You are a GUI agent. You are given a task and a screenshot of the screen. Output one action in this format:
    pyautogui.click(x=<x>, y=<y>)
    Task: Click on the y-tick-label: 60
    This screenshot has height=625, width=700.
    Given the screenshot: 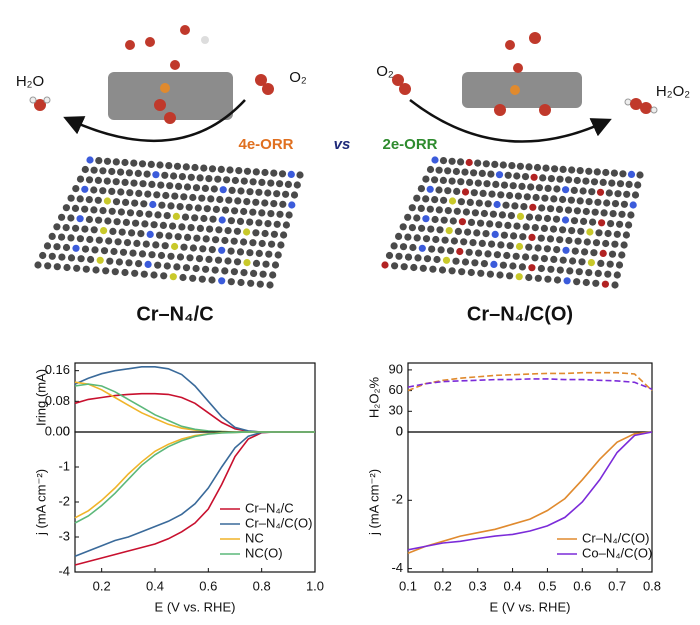 What is the action you would take?
    pyautogui.click(x=396, y=389)
    